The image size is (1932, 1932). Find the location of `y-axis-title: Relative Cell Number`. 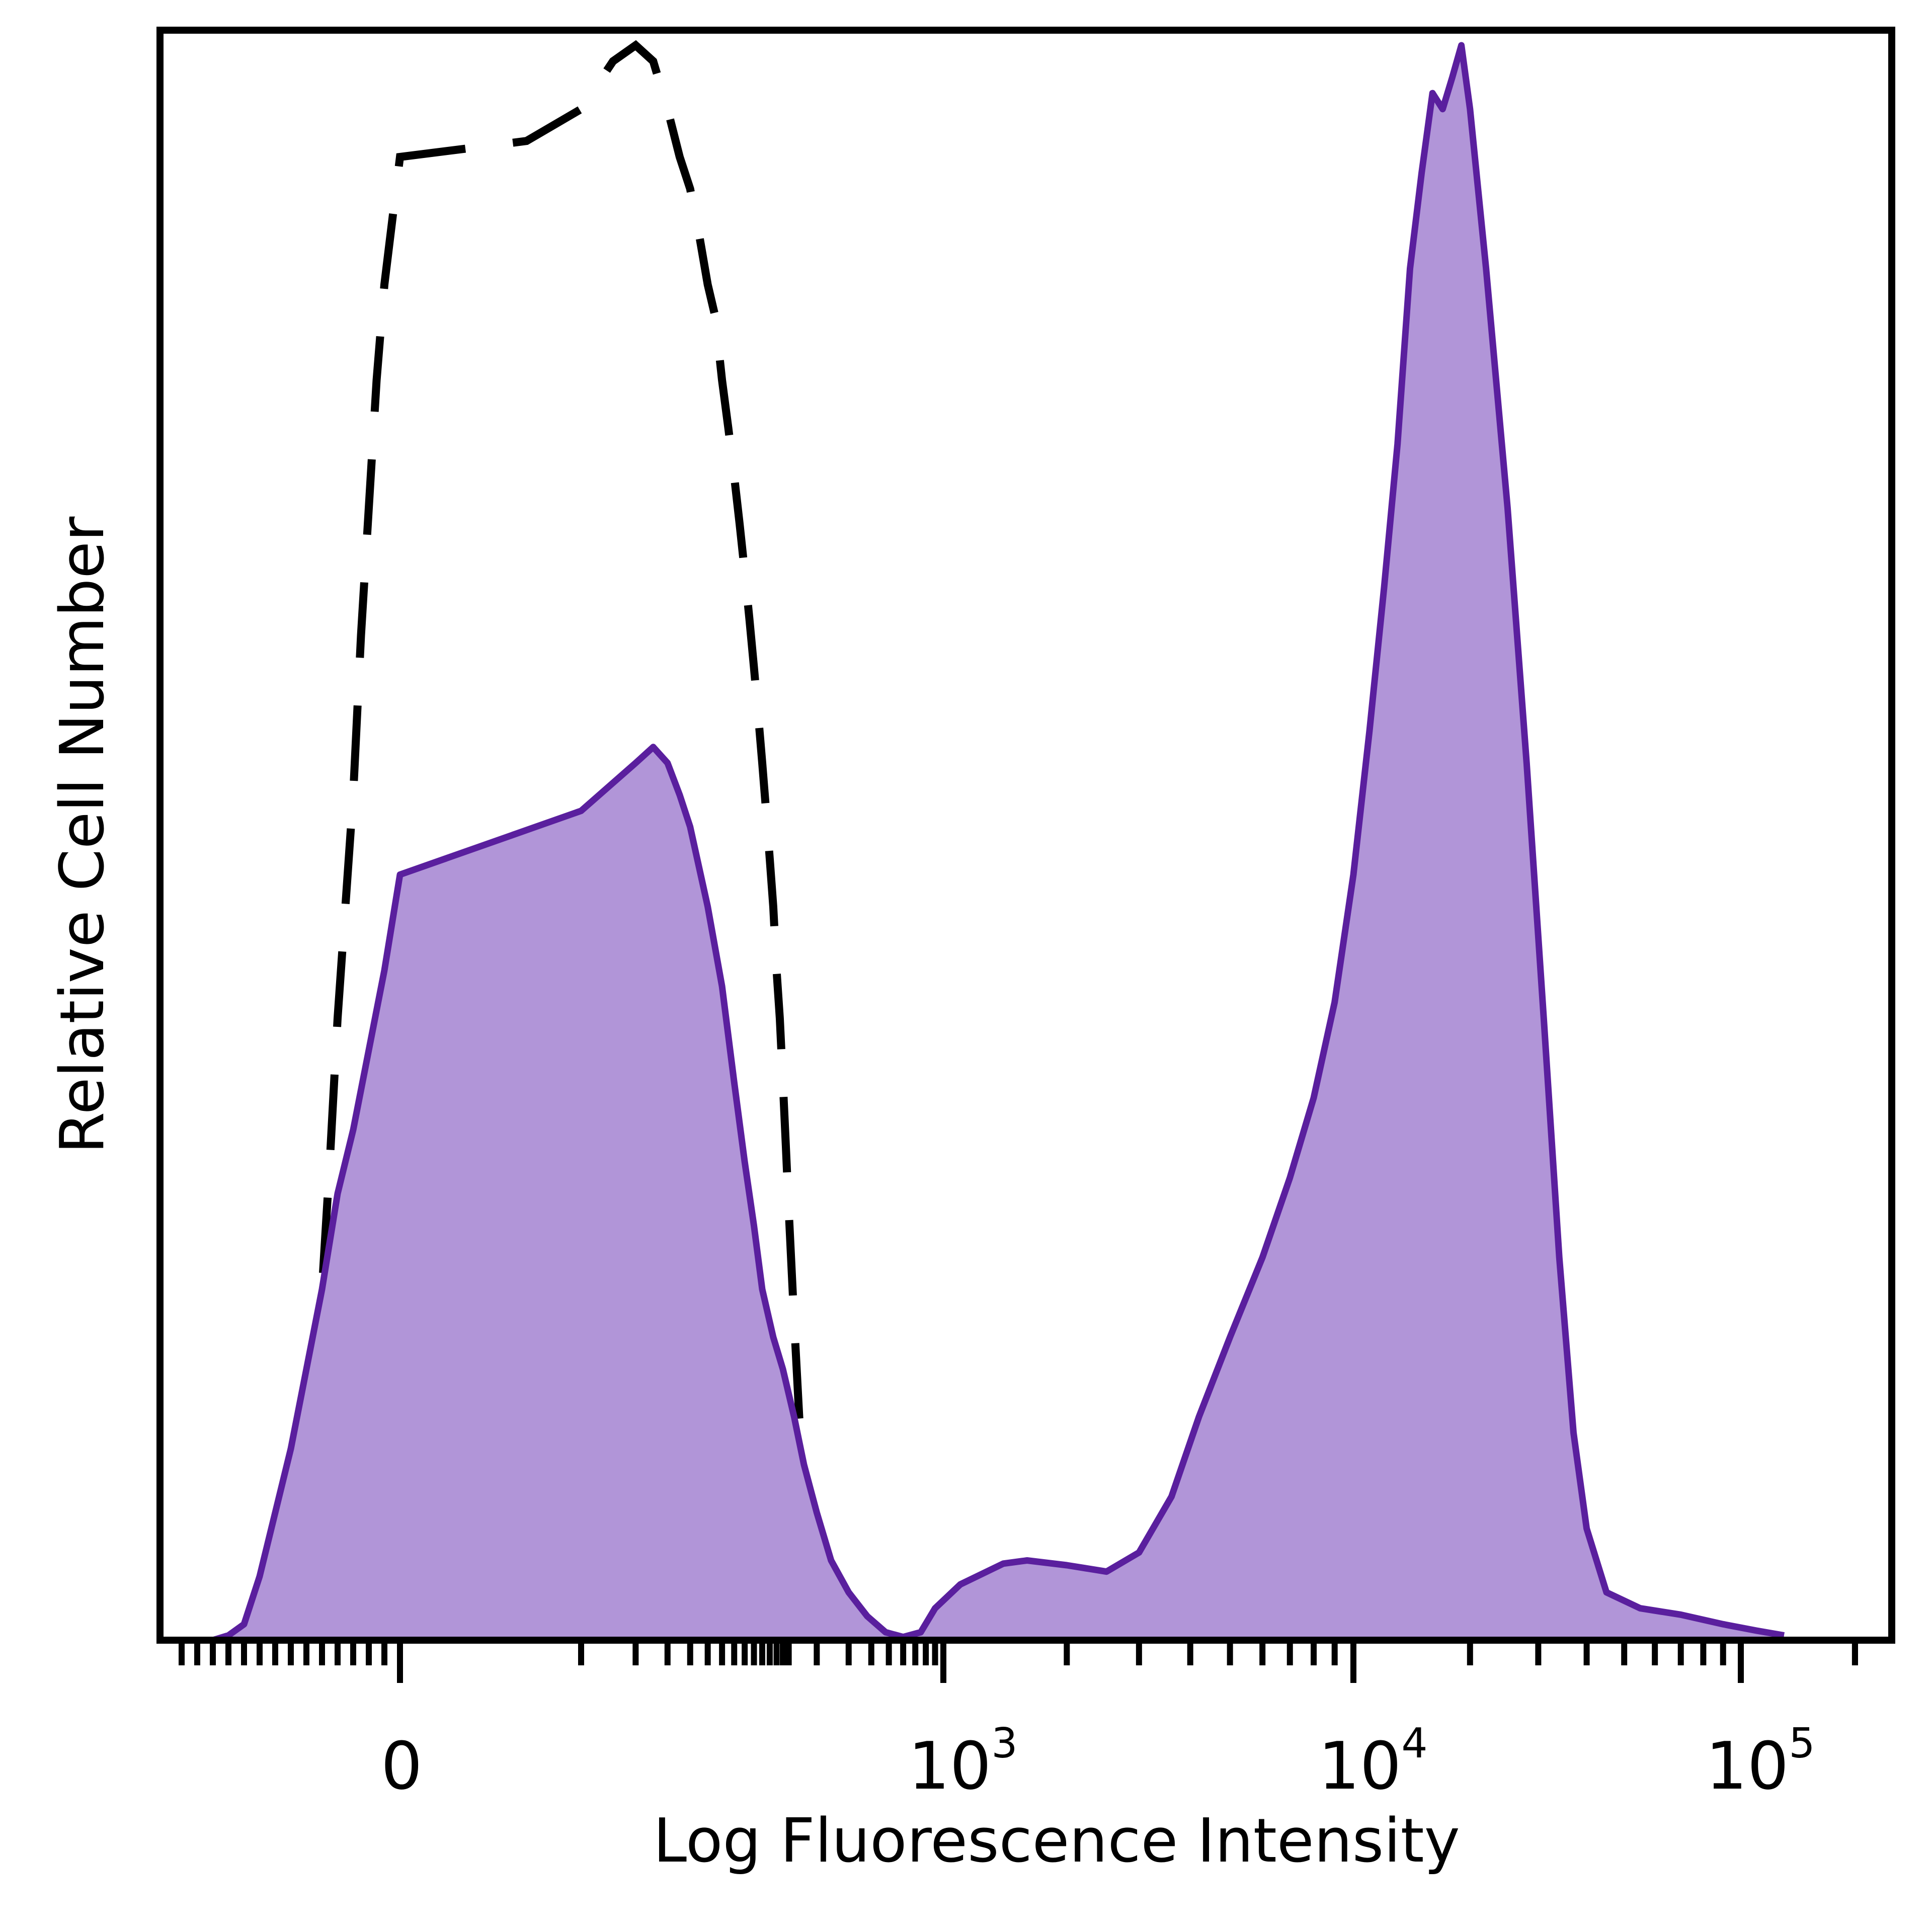

y-axis-title: Relative Cell Number is located at coordinates (83, 835).